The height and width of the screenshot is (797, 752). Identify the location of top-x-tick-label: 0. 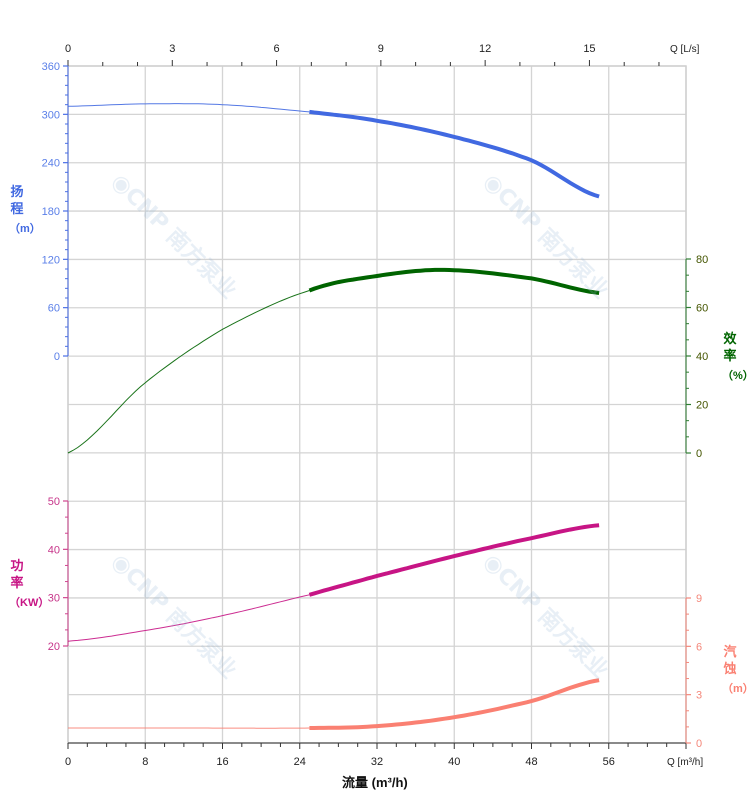
(68, 49).